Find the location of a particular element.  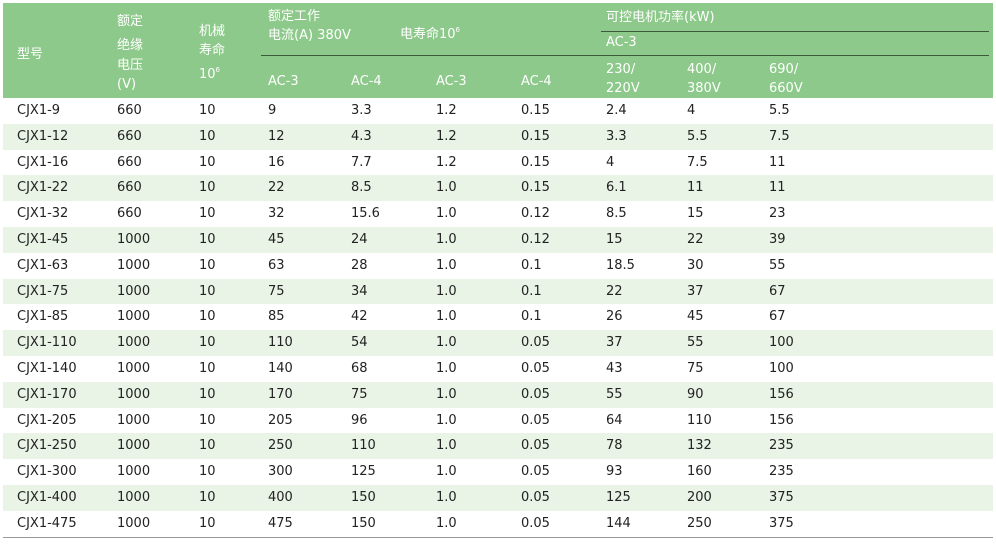

table-row: CJX1-45 1000 10 45 24 1.0 0.12 15 22 39 is located at coordinates (498, 239).